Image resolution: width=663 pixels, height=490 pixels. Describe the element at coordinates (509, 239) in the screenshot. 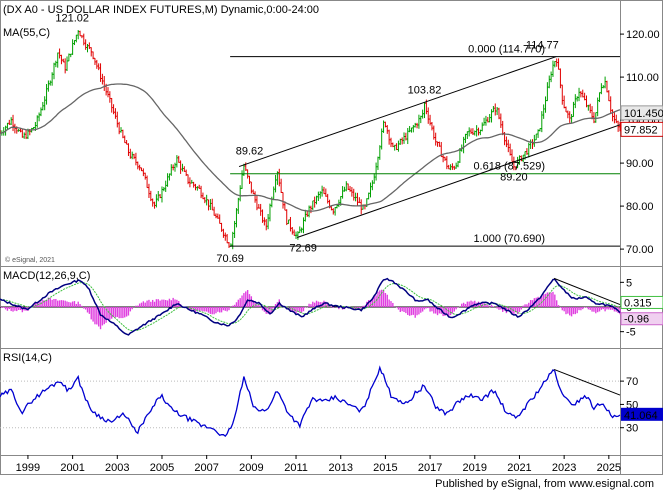

I see `fib-level-label: 1.000 (70.690)` at that location.